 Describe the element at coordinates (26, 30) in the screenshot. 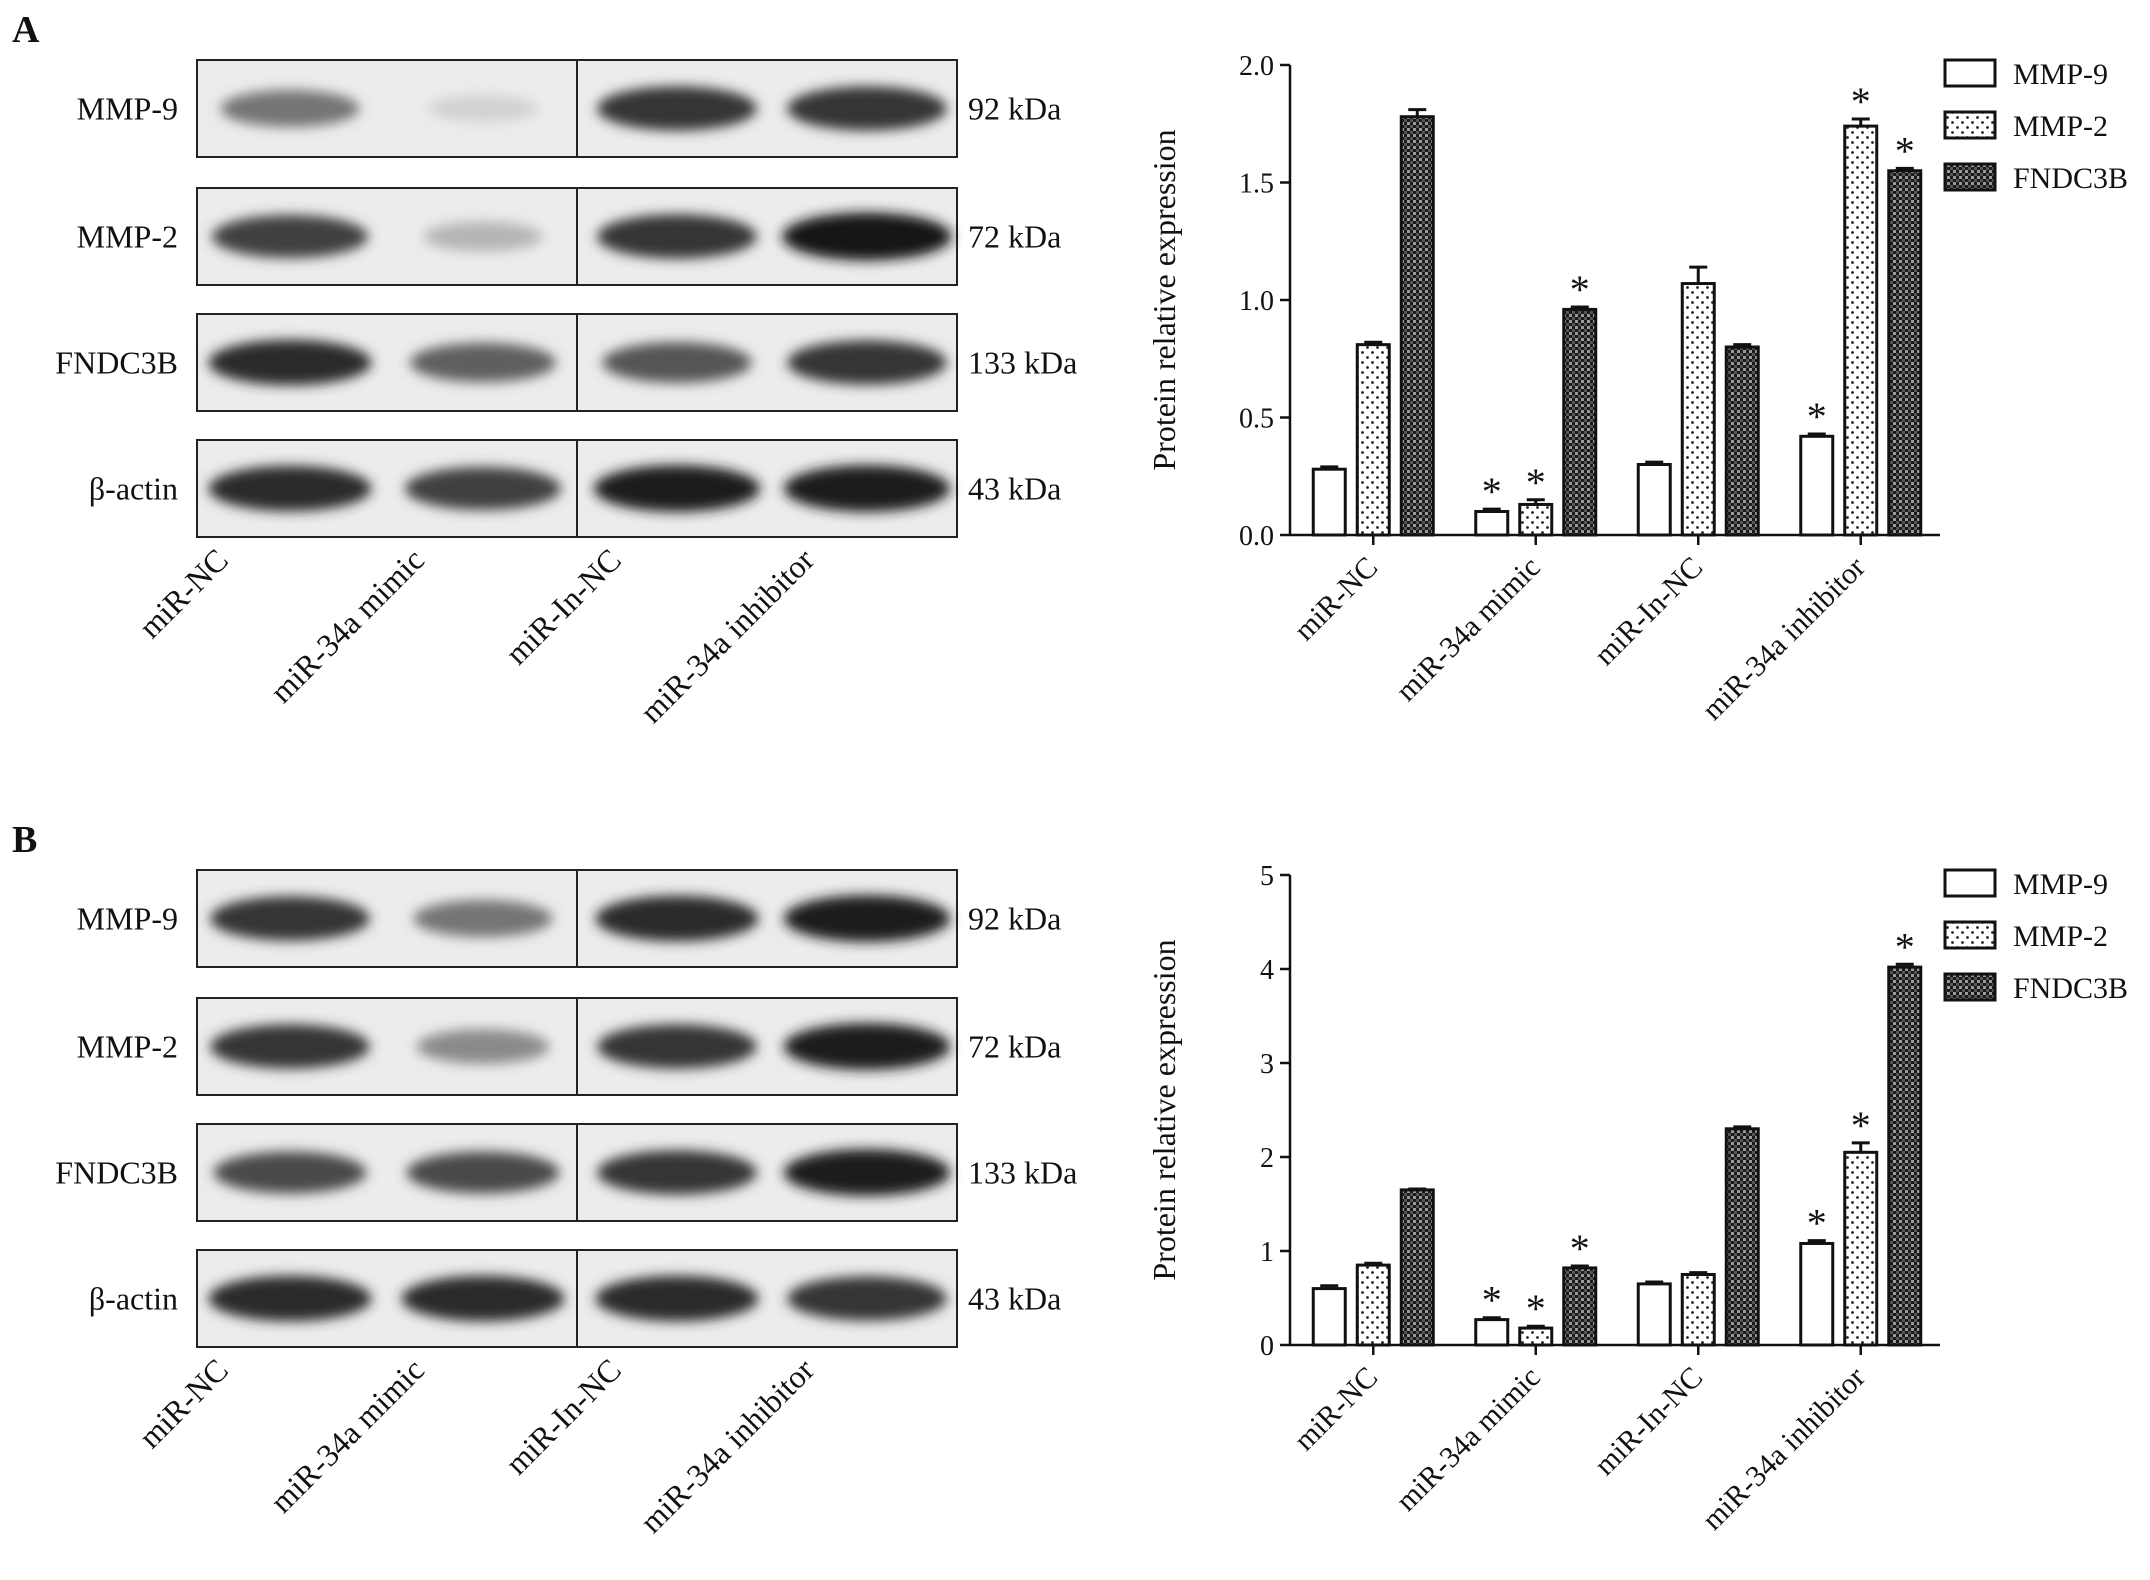

I see `panel-letter-a: A` at that location.